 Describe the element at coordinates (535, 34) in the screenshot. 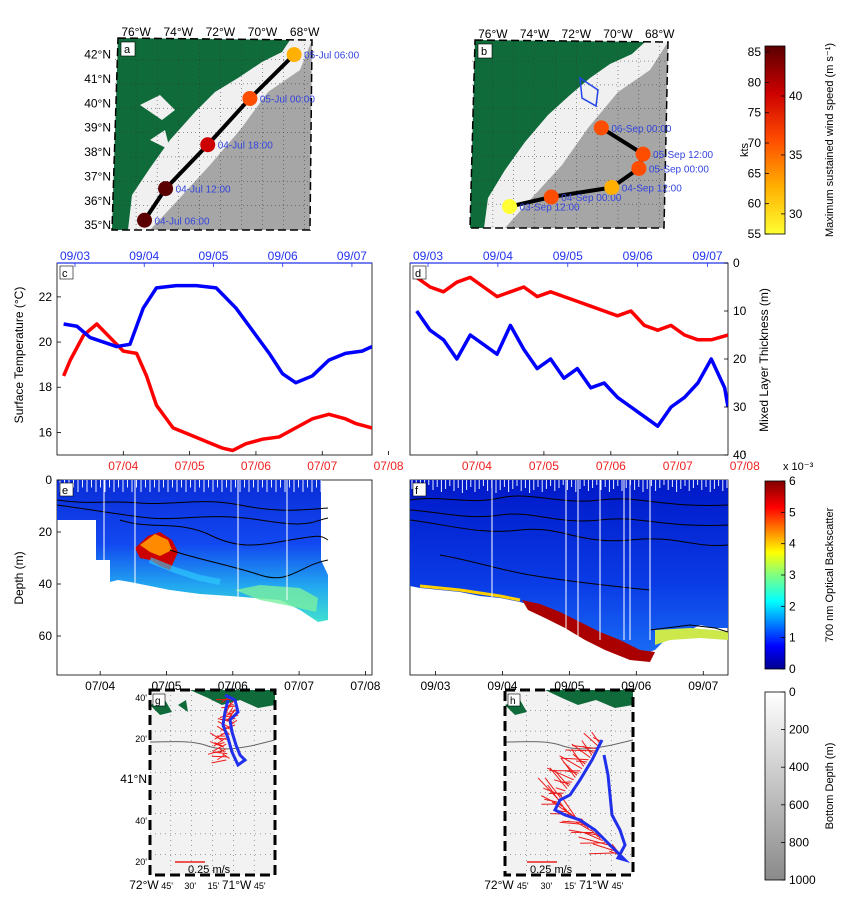

I see `b-lon-tick-label: 74°W` at that location.